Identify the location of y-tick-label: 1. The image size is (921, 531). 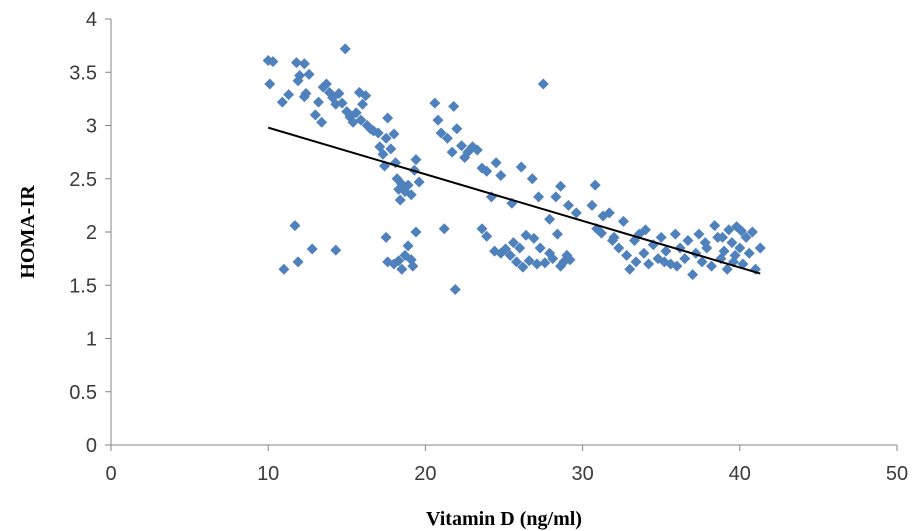
(91, 340).